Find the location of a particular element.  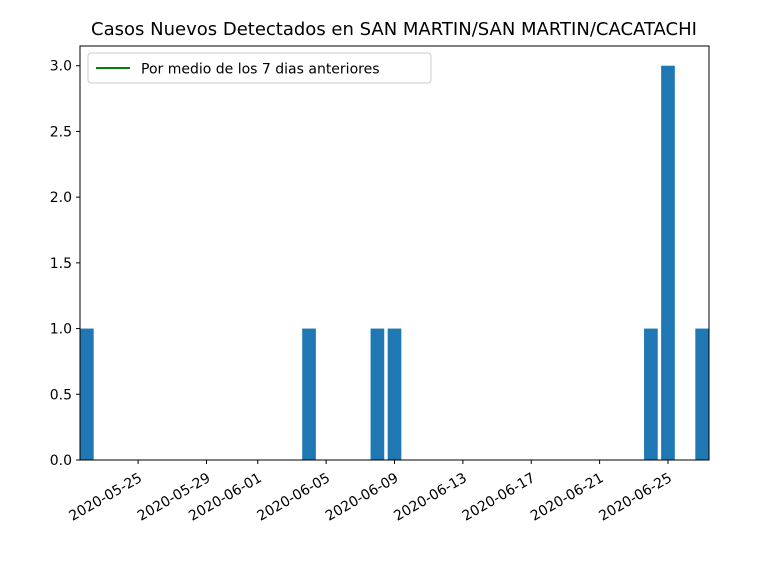

legend-box is located at coordinates (259, 68).